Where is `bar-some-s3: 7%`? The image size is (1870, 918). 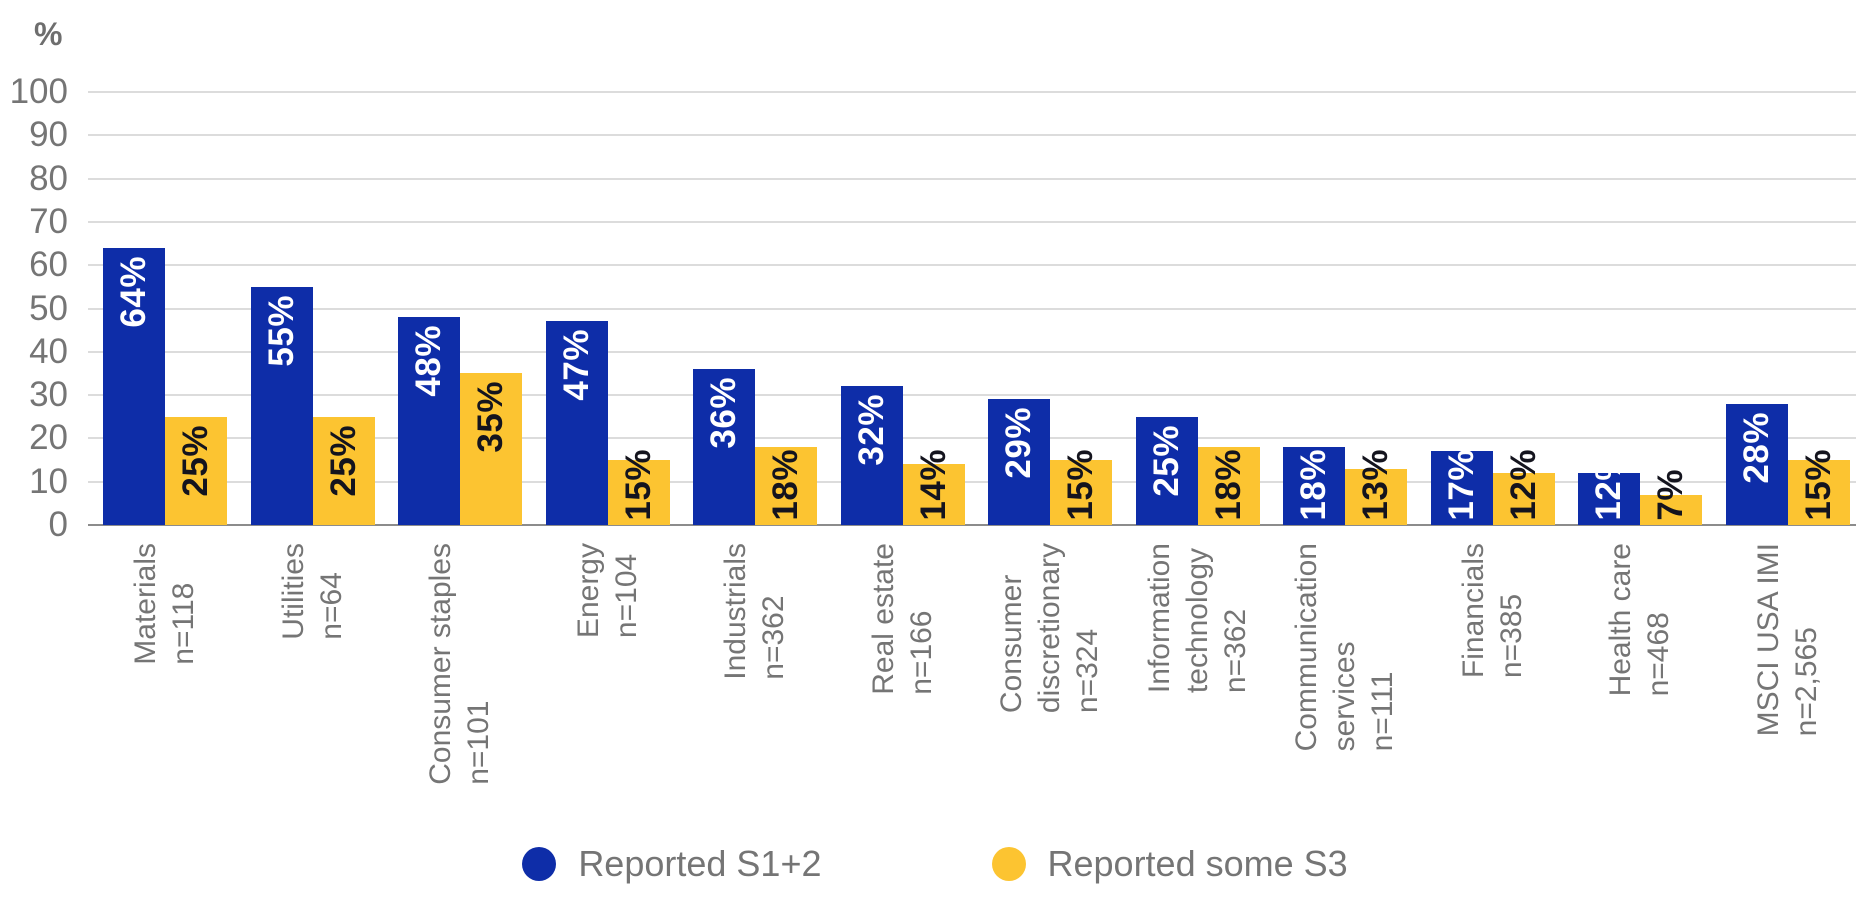
bar-some-s3: 7% is located at coordinates (1671, 497).